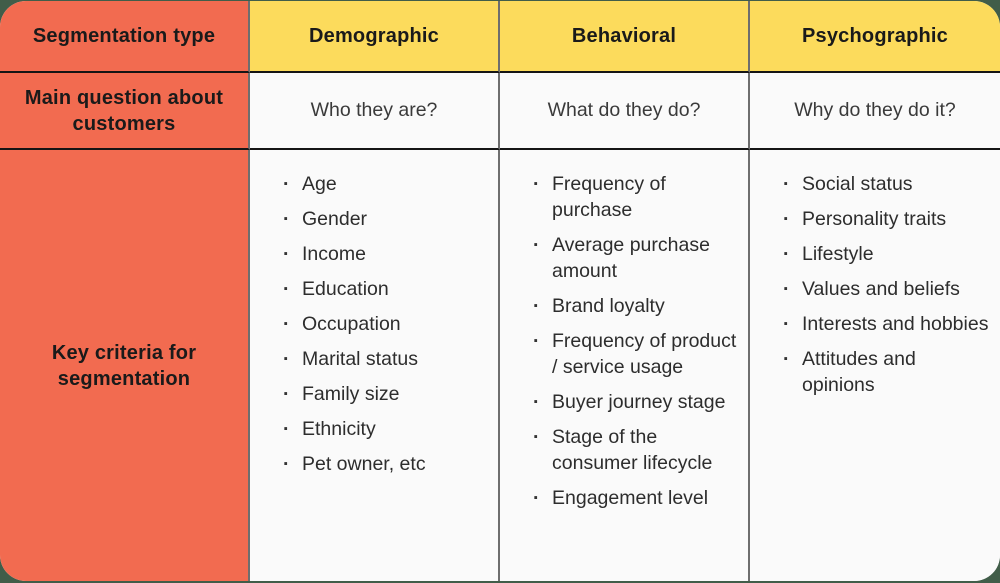  I want to click on list-item: Buyer journey stage, so click(633, 402).